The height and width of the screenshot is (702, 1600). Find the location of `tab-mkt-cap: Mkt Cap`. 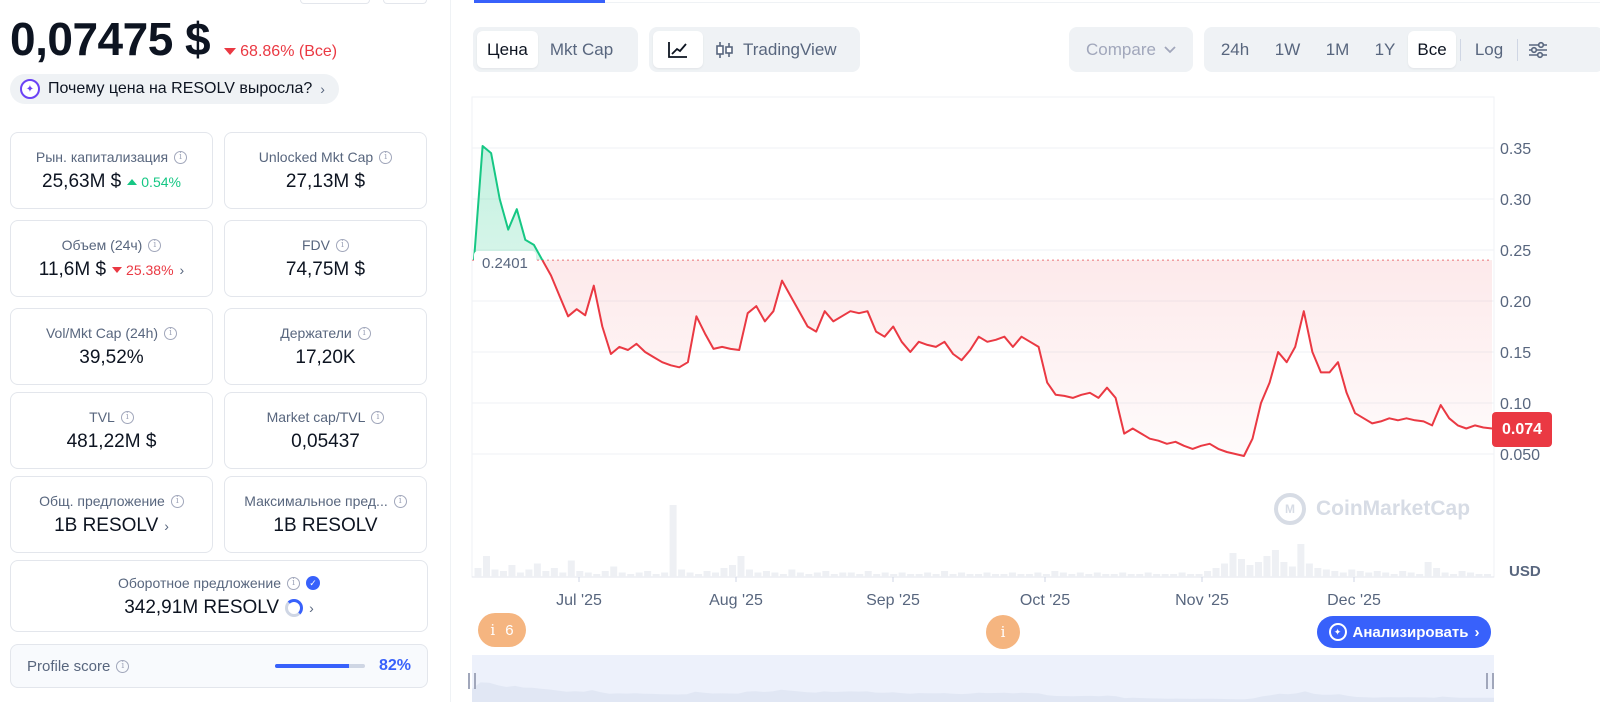

tab-mkt-cap: Mkt Cap is located at coordinates (581, 49).